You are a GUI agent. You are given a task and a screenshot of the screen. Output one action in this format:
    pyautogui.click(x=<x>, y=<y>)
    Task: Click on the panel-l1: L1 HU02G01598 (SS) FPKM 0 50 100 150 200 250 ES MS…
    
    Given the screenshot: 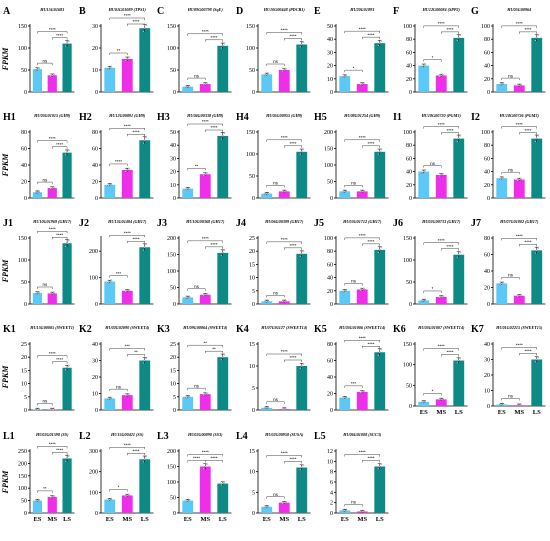 What is the action you would take?
    pyautogui.click(x=38, y=477)
    